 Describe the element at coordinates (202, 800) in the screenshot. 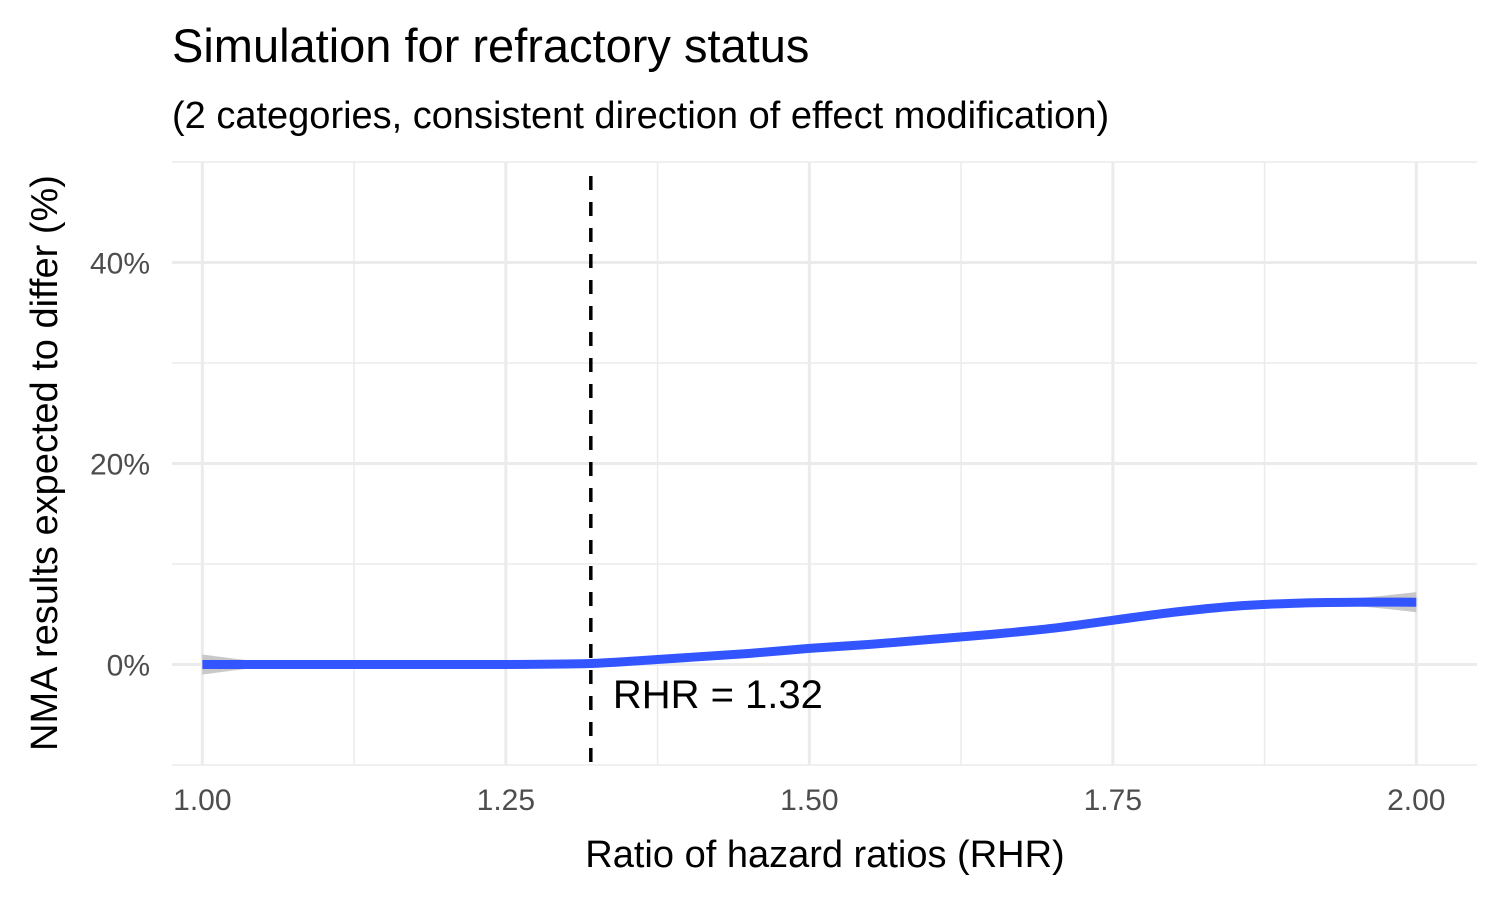

I see `x-tick-label: 1.00` at that location.